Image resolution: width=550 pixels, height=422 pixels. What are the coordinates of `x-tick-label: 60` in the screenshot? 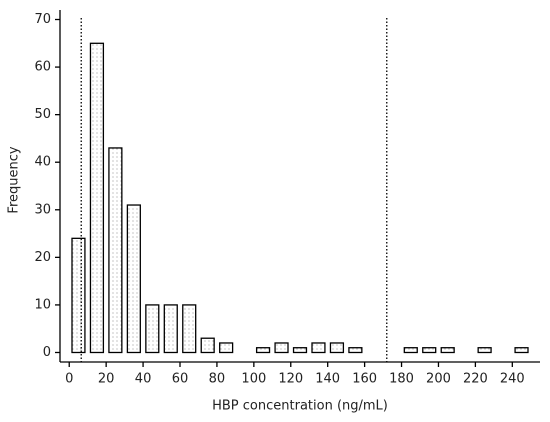 It's located at (180, 379).